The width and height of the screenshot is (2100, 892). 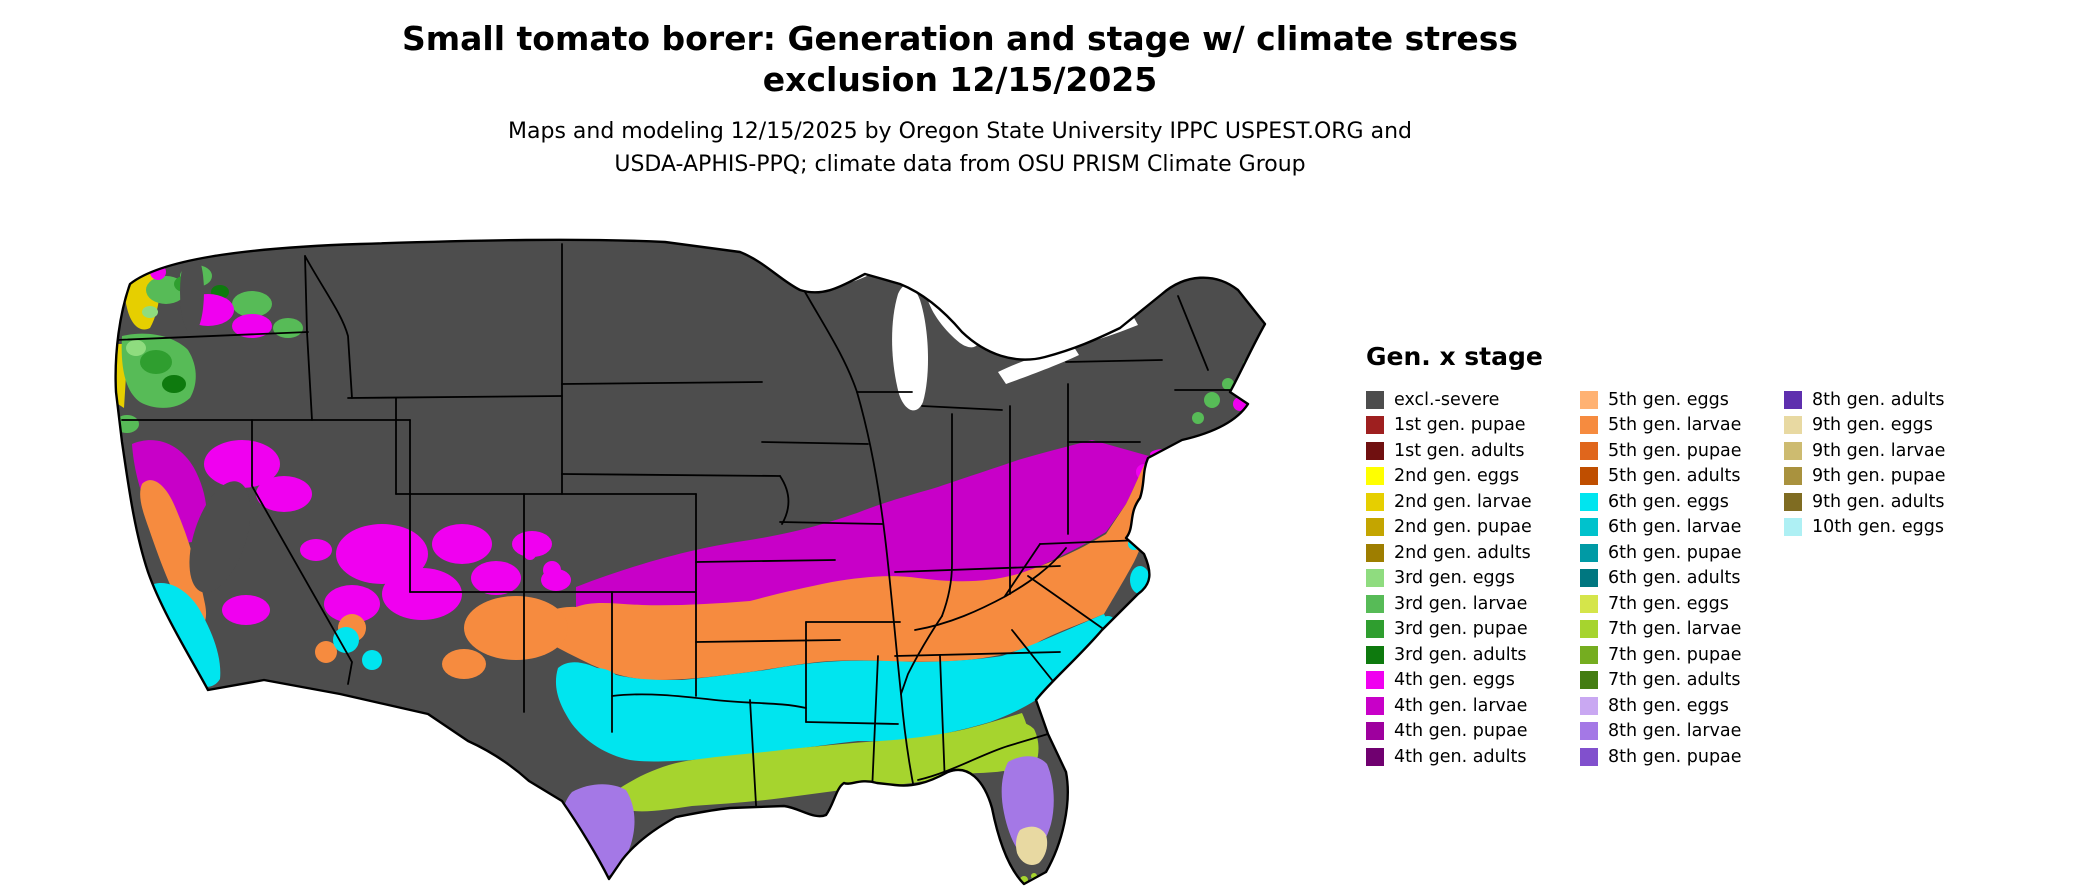 I want to click on legend-label: 6th gen. adults, so click(x=1674, y=578).